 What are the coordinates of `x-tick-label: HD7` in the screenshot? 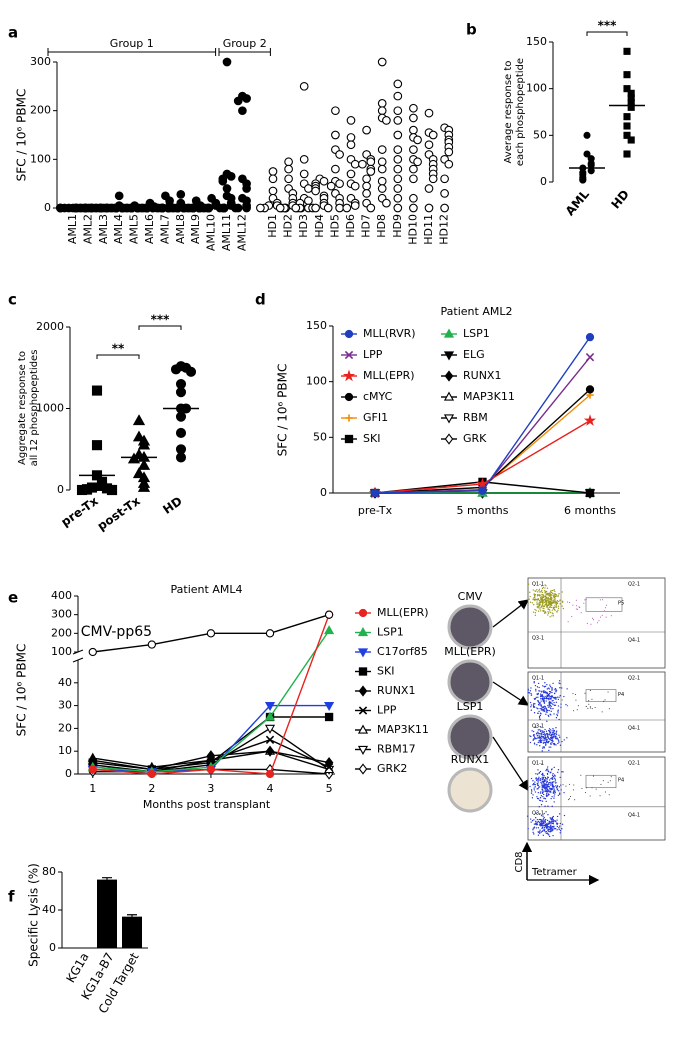 It's located at (366, 226).